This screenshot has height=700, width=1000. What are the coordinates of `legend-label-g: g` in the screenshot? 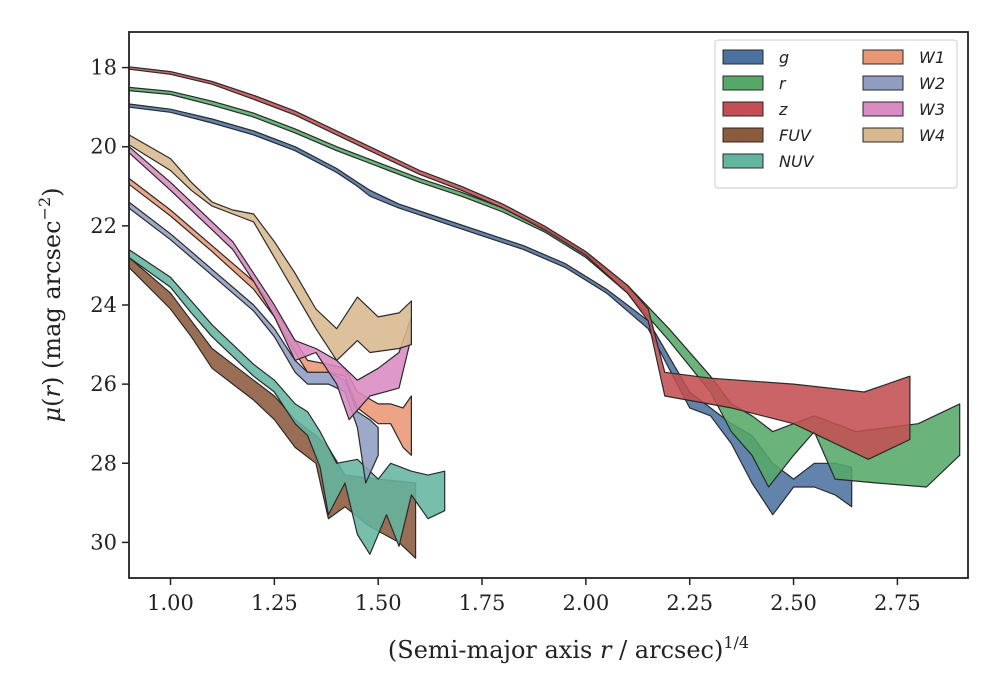 It's located at (784, 57).